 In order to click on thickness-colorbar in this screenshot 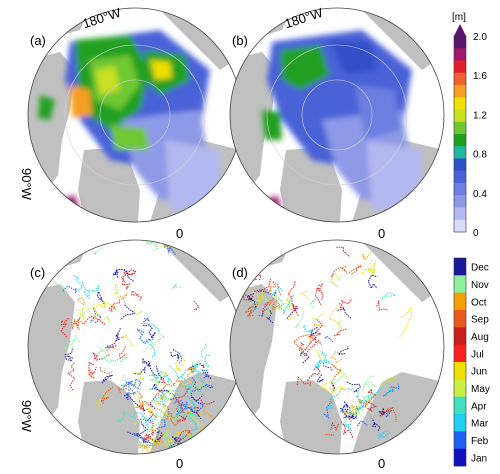, I will do `click(460, 128)`.